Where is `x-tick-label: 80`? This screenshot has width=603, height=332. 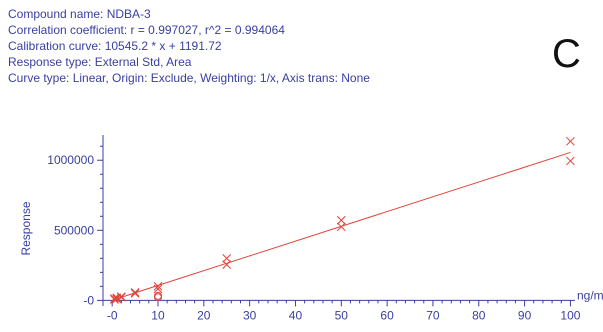 x-tick-label: 80 is located at coordinates (479, 315).